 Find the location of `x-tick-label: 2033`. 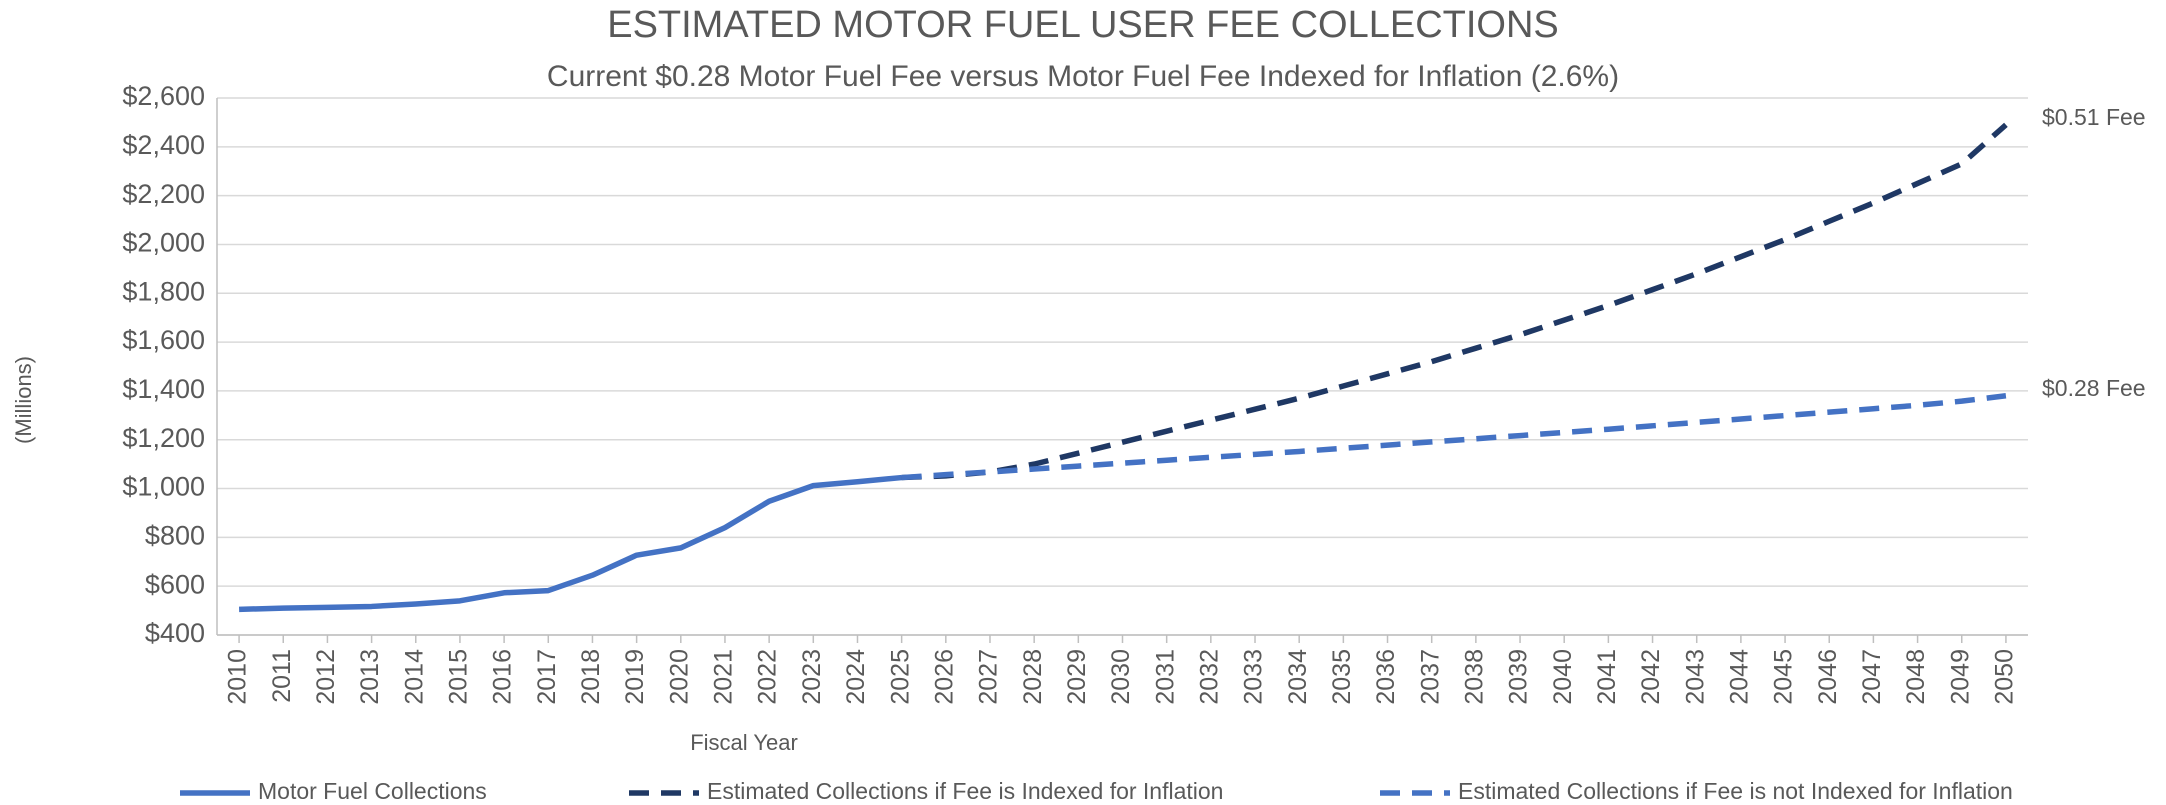

x-tick-label: 2033 is located at coordinates (1254, 677).